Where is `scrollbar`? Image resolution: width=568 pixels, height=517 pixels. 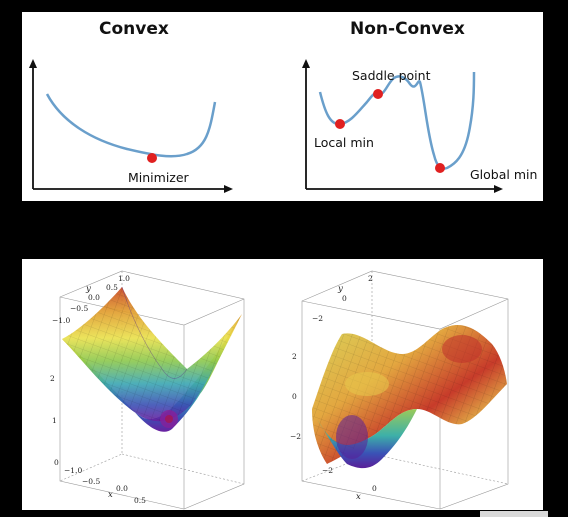
scrollbar is located at coordinates (514, 514).